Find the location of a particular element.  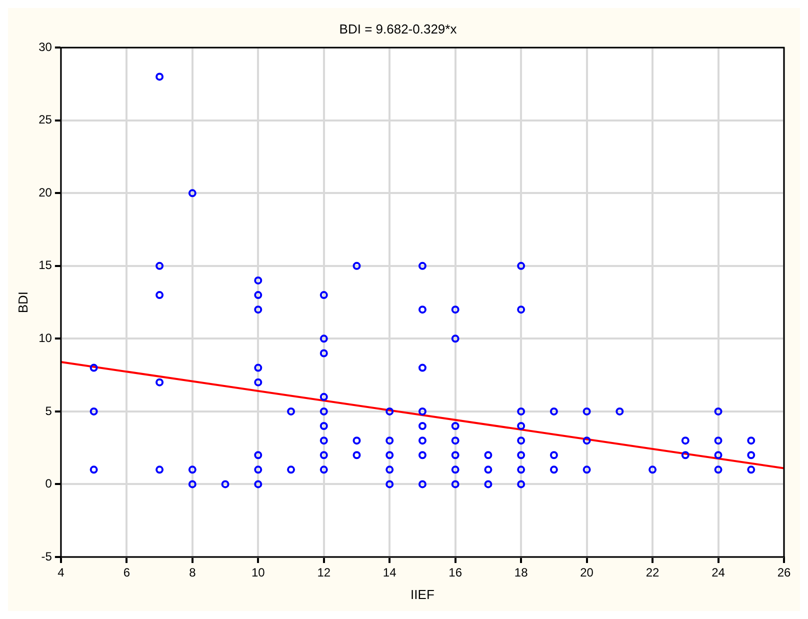

y-tick-label: 30 is located at coordinates (45, 47).